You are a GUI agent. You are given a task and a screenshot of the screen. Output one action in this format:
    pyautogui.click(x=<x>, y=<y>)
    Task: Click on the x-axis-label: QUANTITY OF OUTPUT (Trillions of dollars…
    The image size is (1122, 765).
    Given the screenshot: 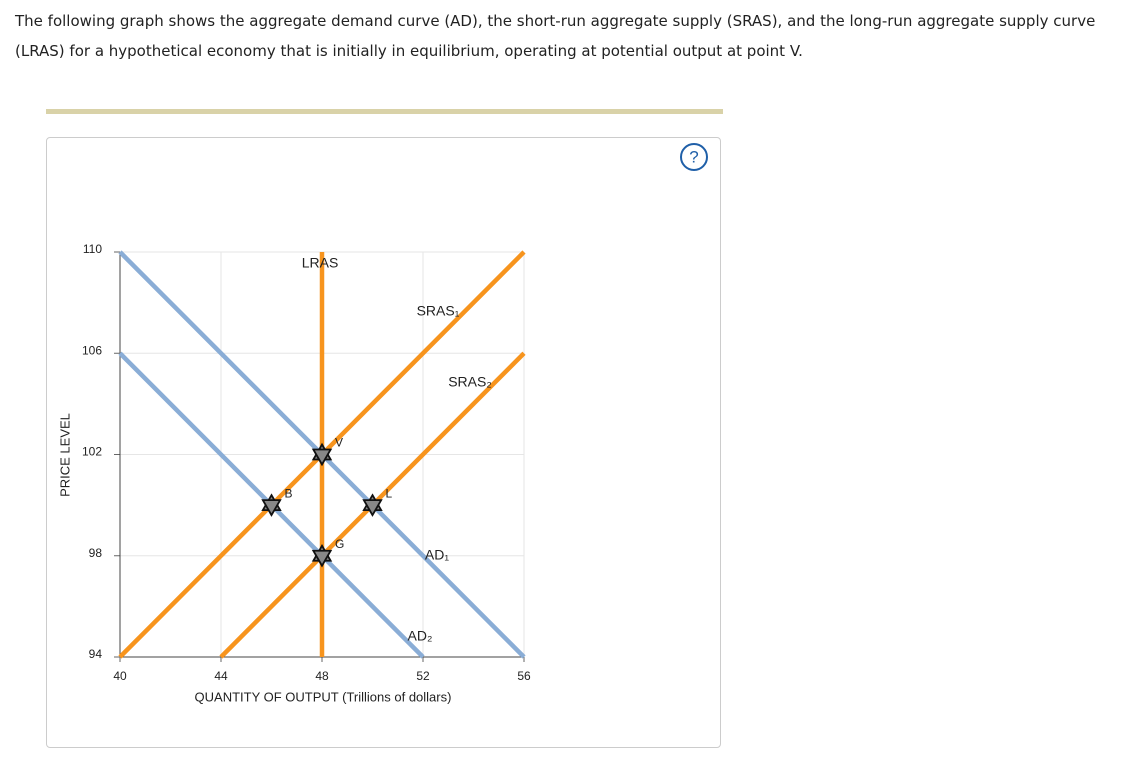 What is the action you would take?
    pyautogui.click(x=323, y=696)
    